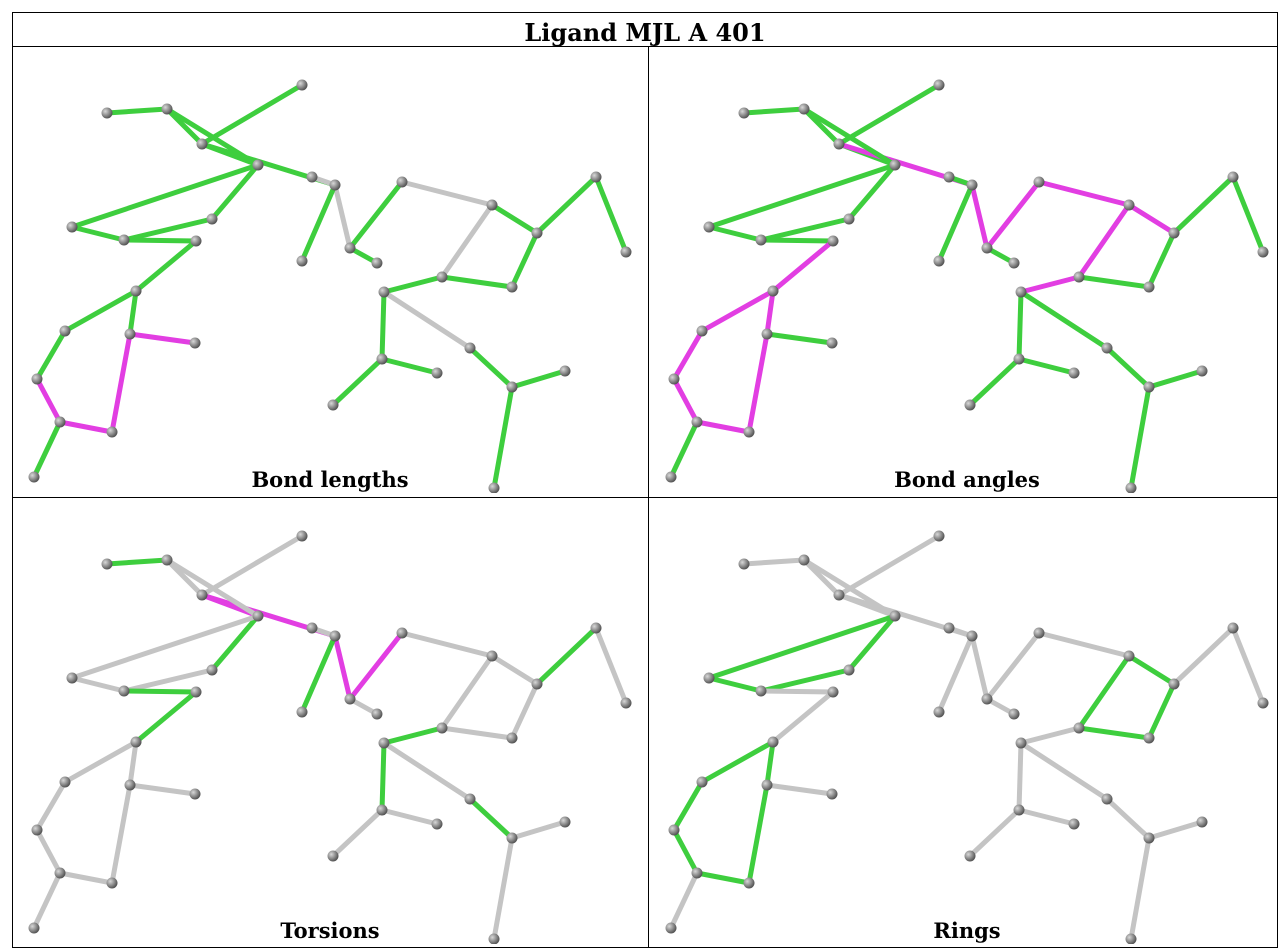 Image resolution: width=1278 pixels, height=948 pixels. I want to click on panel-caption: Bond lengths, so click(330, 479).